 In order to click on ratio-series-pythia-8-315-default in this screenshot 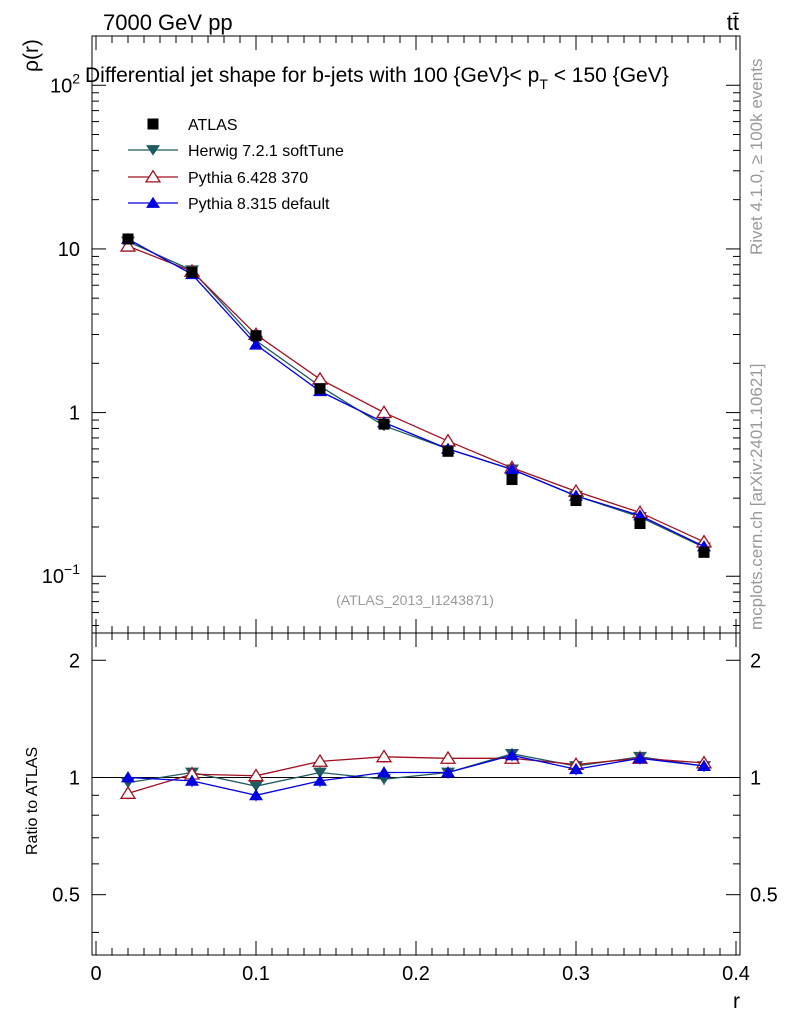, I will do `click(416, 775)`.